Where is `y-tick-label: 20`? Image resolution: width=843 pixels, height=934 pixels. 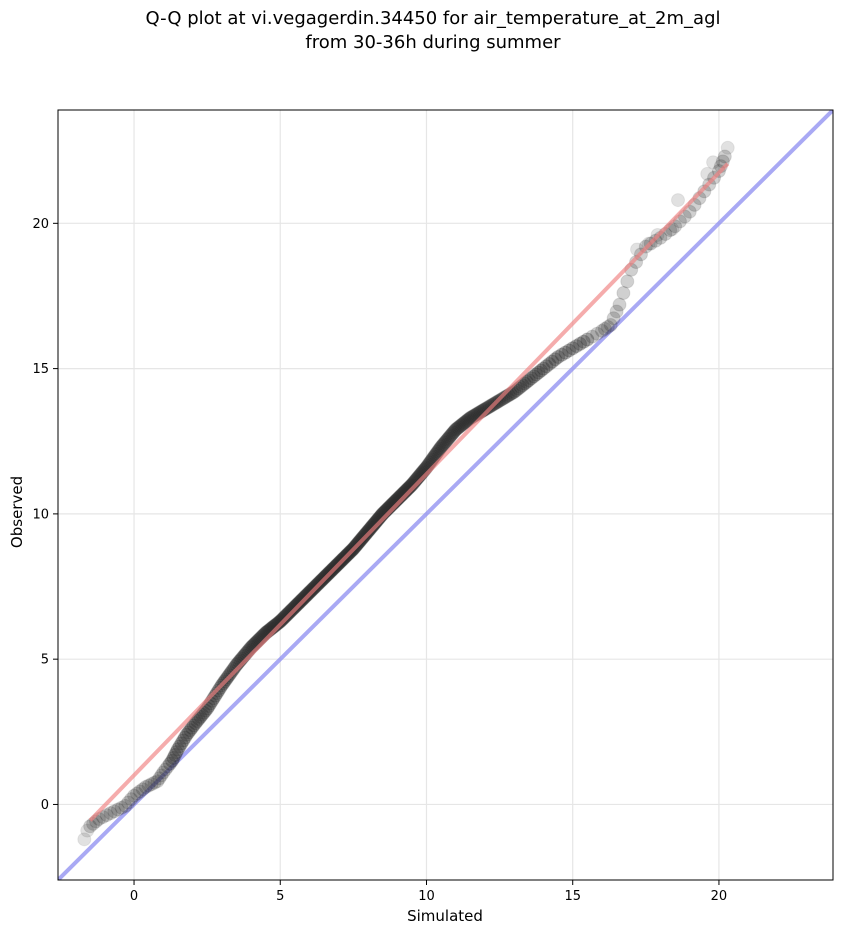
y-tick-label: 20 is located at coordinates (40, 224).